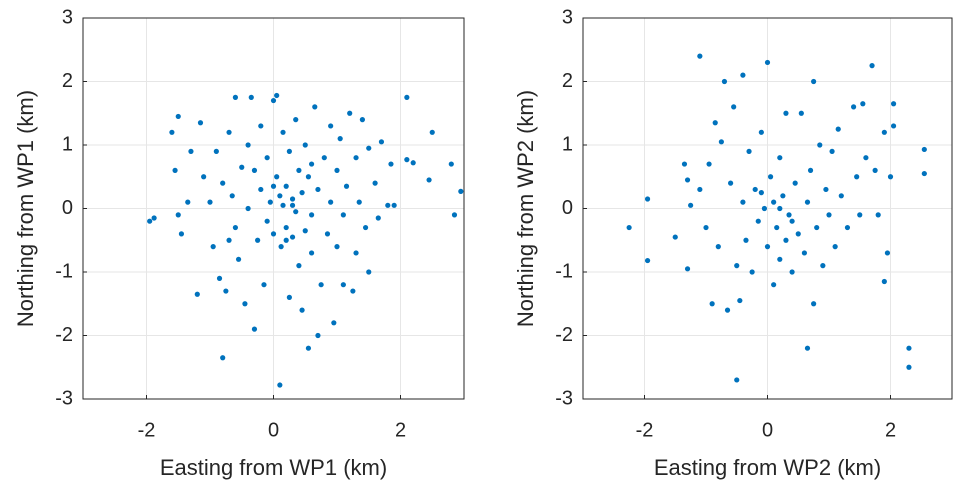  What do you see at coordinates (64, 271) in the screenshot?
I see `y-tick-label: -1` at bounding box center [64, 271].